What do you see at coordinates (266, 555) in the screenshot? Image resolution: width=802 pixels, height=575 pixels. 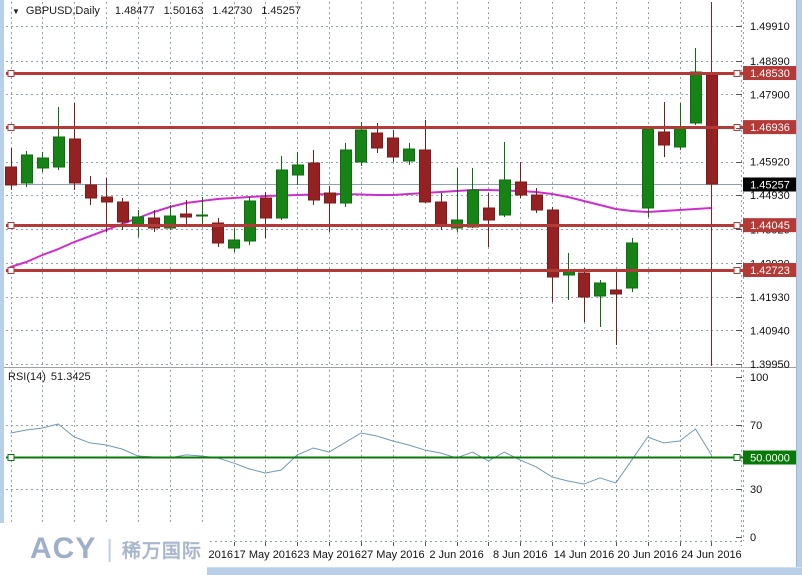 I see `date-axis-label: 17 May 2016` at bounding box center [266, 555].